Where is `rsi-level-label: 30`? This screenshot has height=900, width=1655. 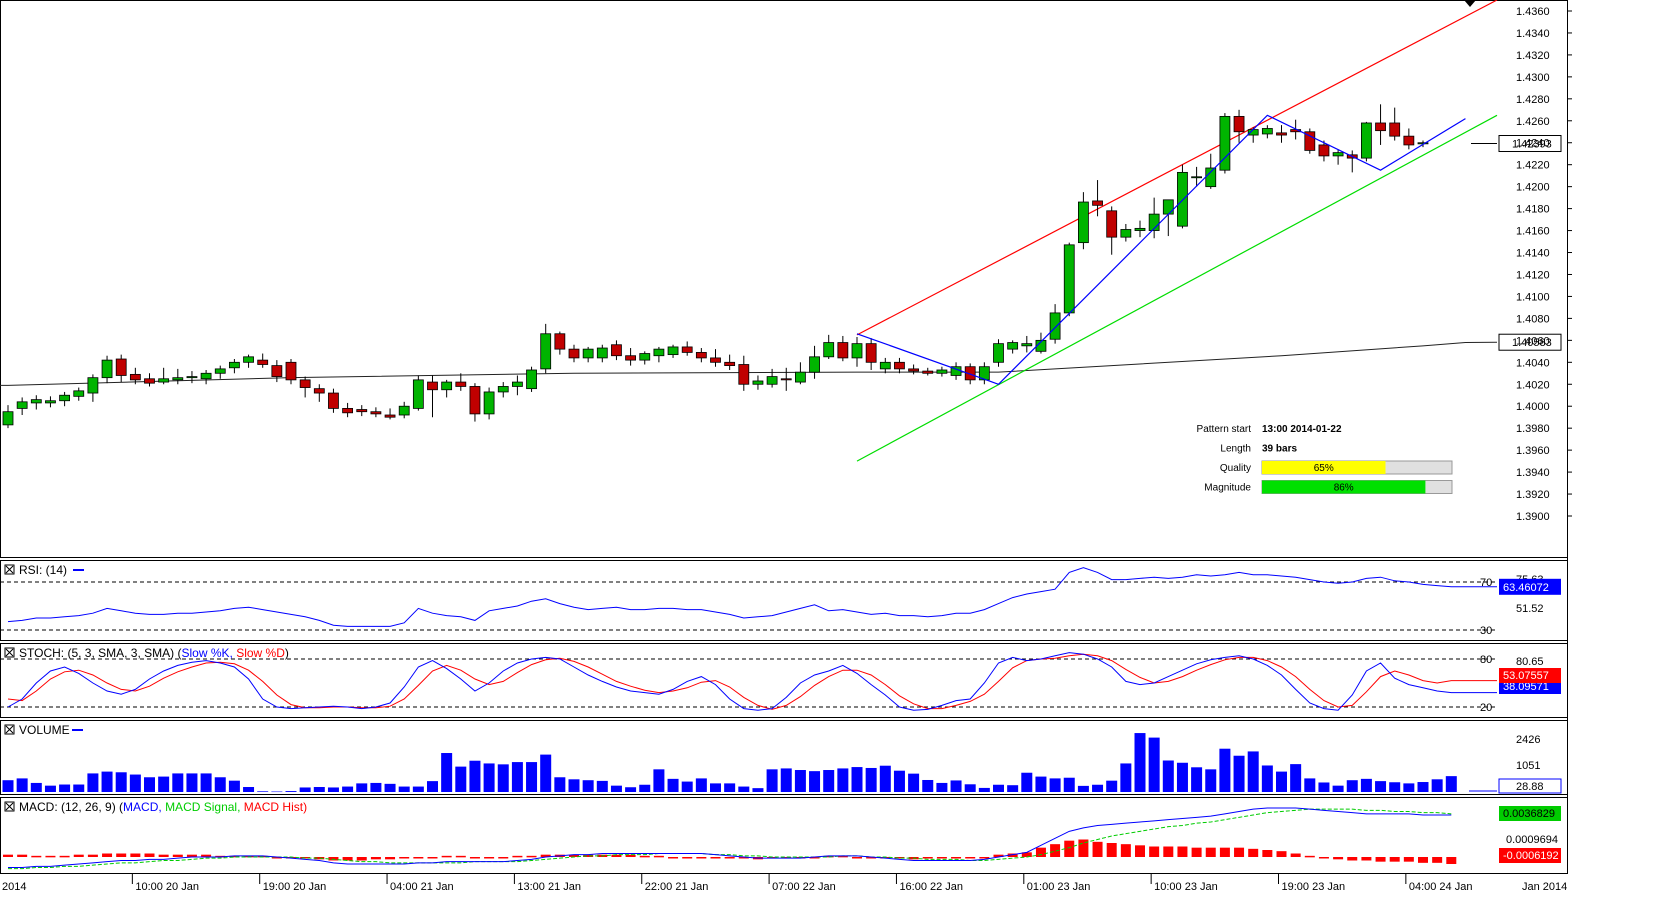
rsi-level-label: 30 is located at coordinates (1486, 631).